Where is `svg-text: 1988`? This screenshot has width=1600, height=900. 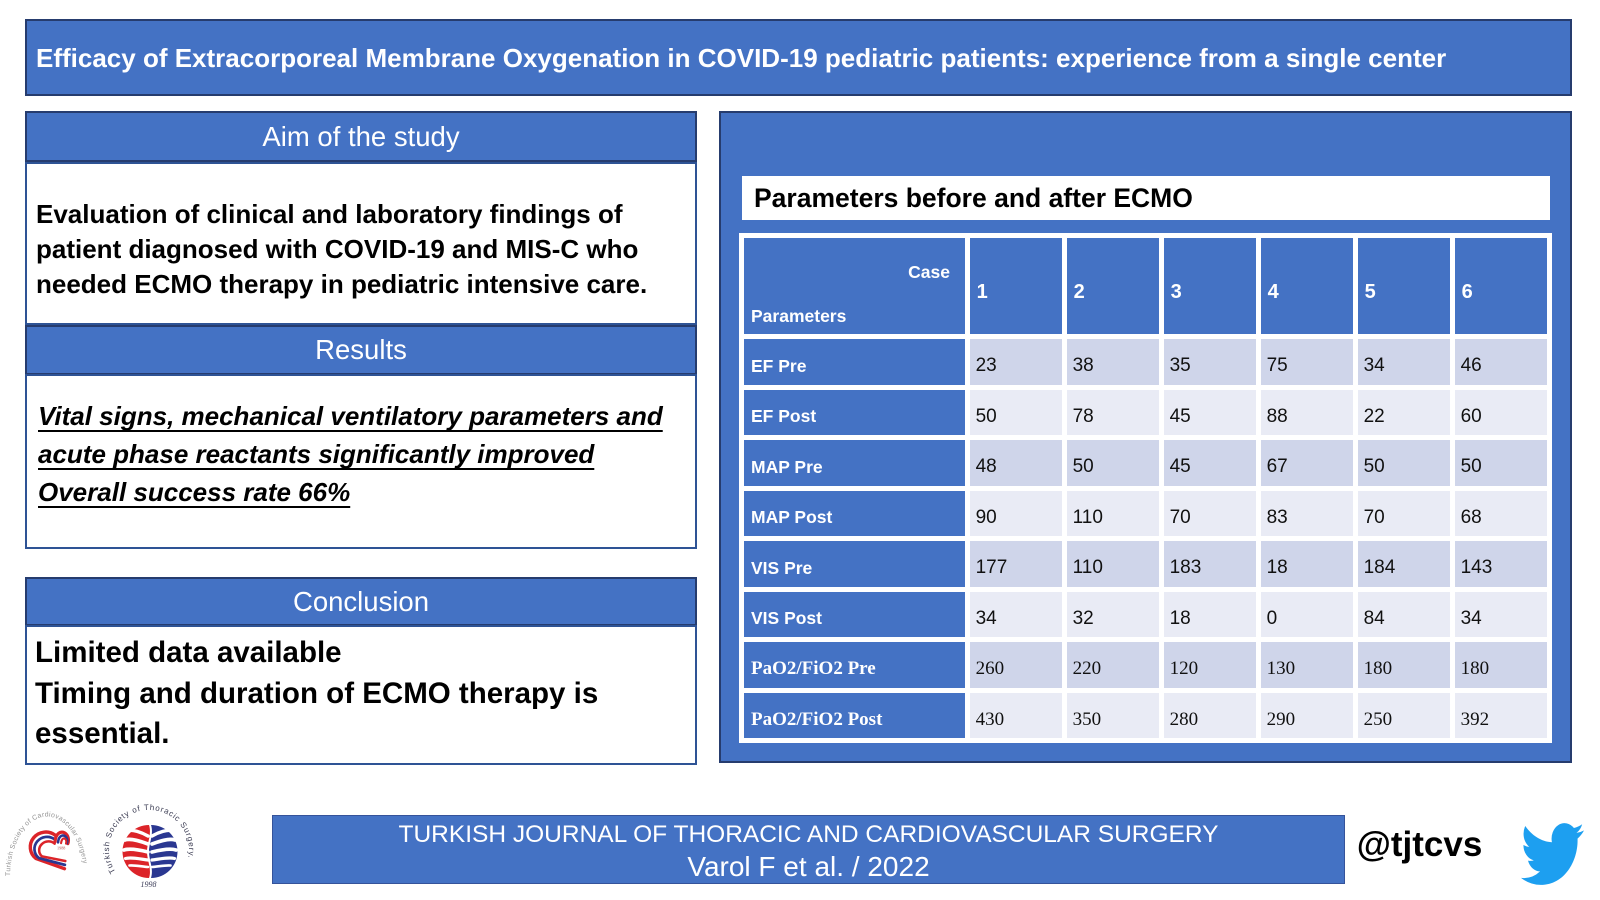
svg-text: 1988 is located at coordinates (61, 848).